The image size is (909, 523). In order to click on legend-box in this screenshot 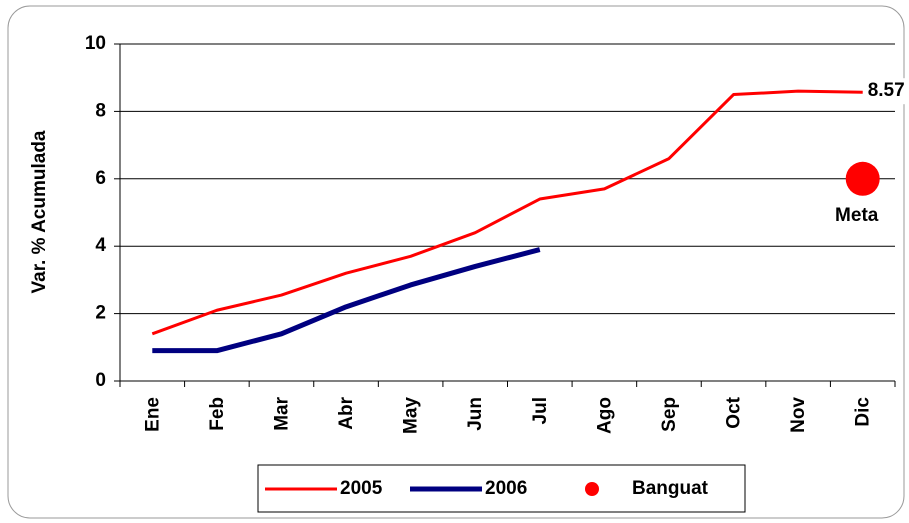, I will do `click(501, 488)`.